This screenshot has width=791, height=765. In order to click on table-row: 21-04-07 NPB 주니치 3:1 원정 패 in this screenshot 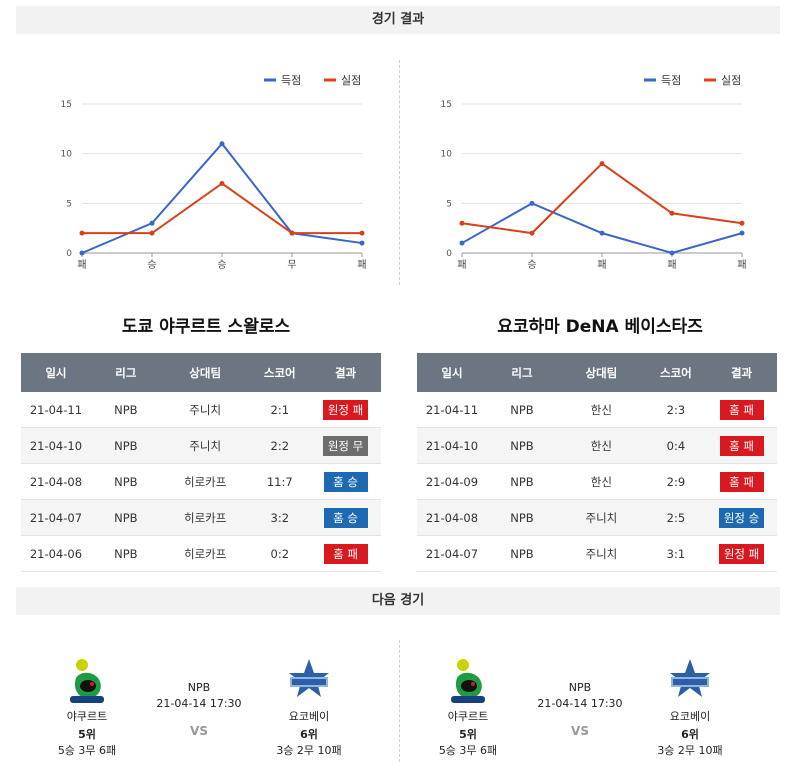, I will do `click(597, 553)`.